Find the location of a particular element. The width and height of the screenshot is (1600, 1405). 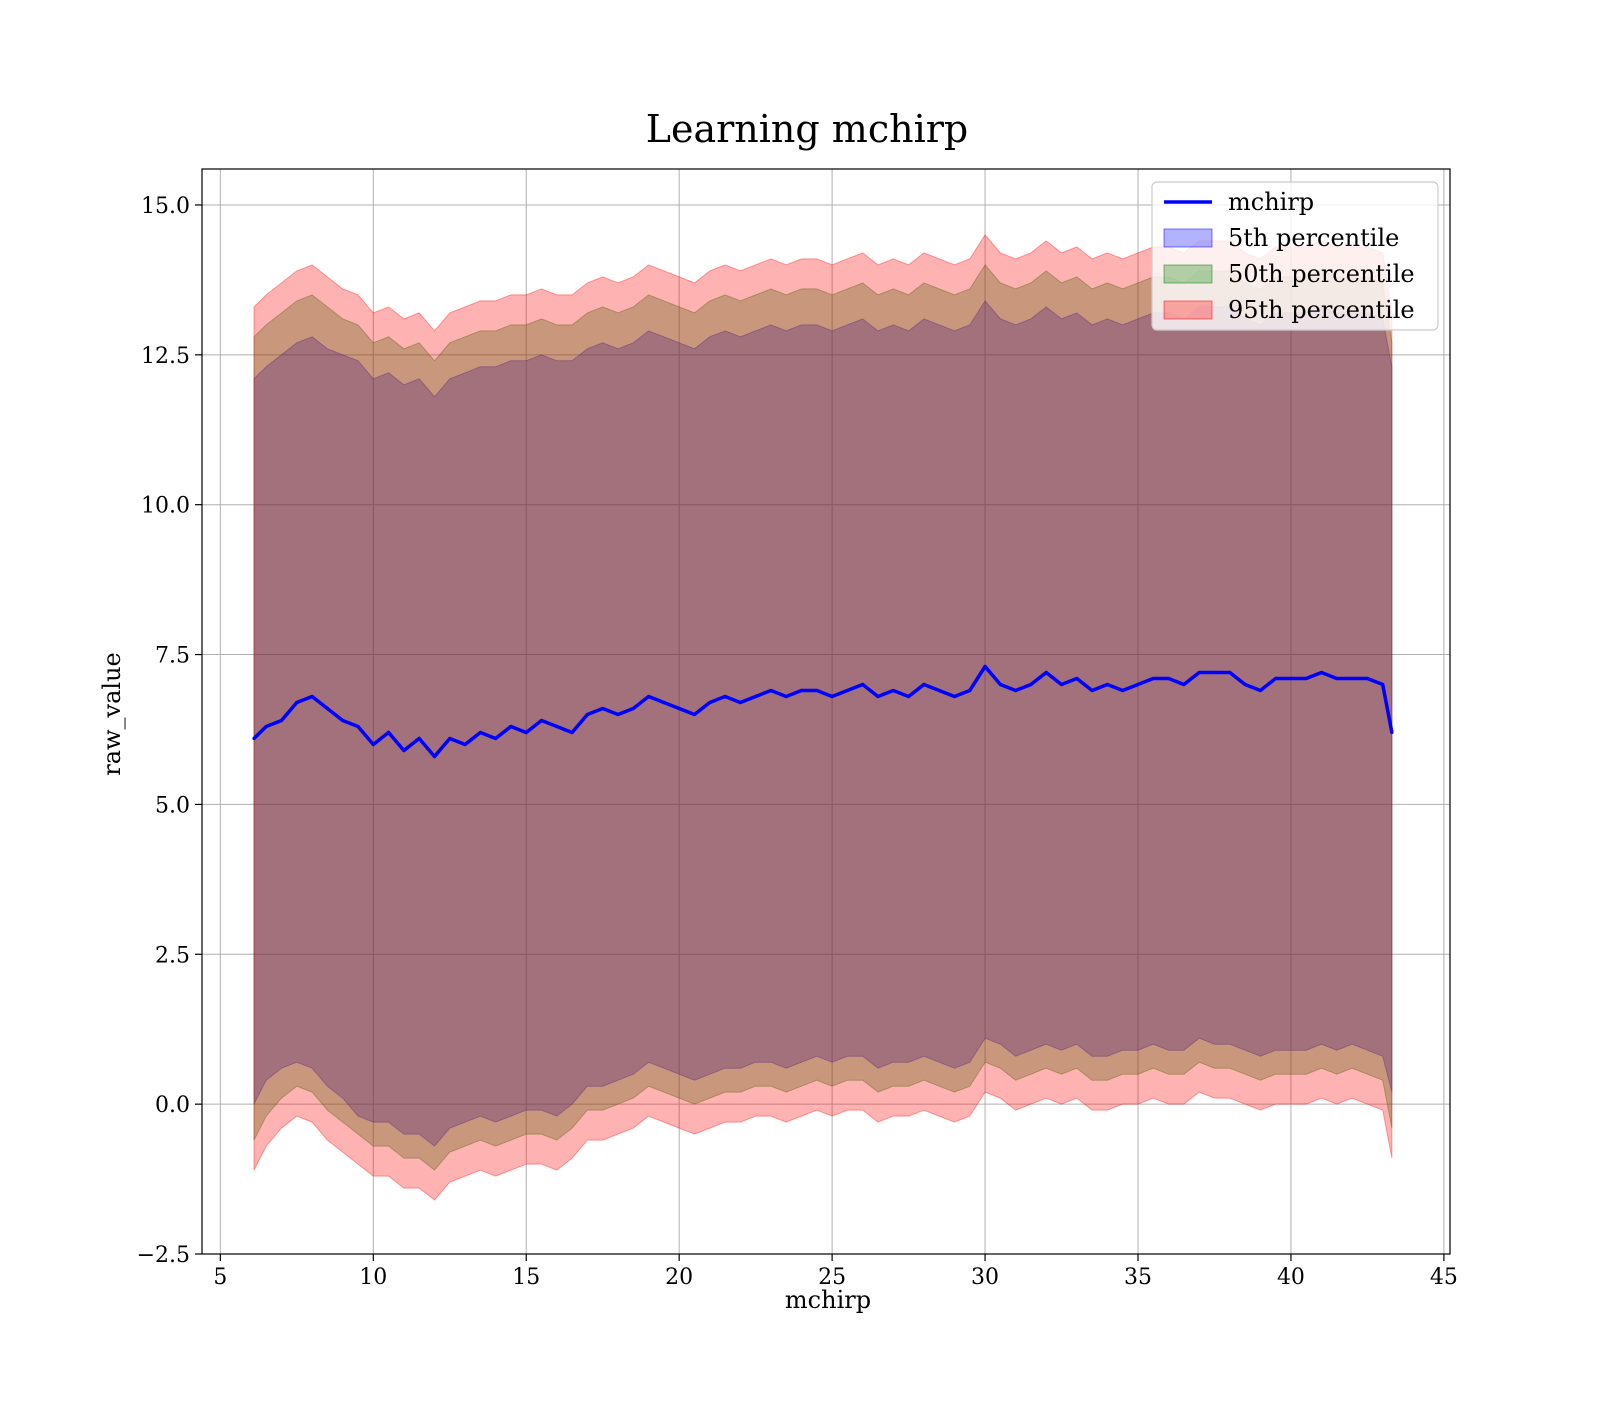

y-tick-label: 2.5 is located at coordinates (172, 955).